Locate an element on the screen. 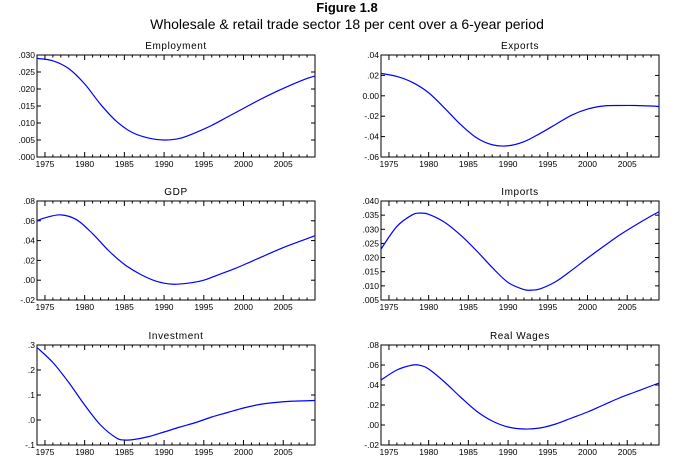 The width and height of the screenshot is (694, 468). y-tick-label: .1 is located at coordinates (31, 395).